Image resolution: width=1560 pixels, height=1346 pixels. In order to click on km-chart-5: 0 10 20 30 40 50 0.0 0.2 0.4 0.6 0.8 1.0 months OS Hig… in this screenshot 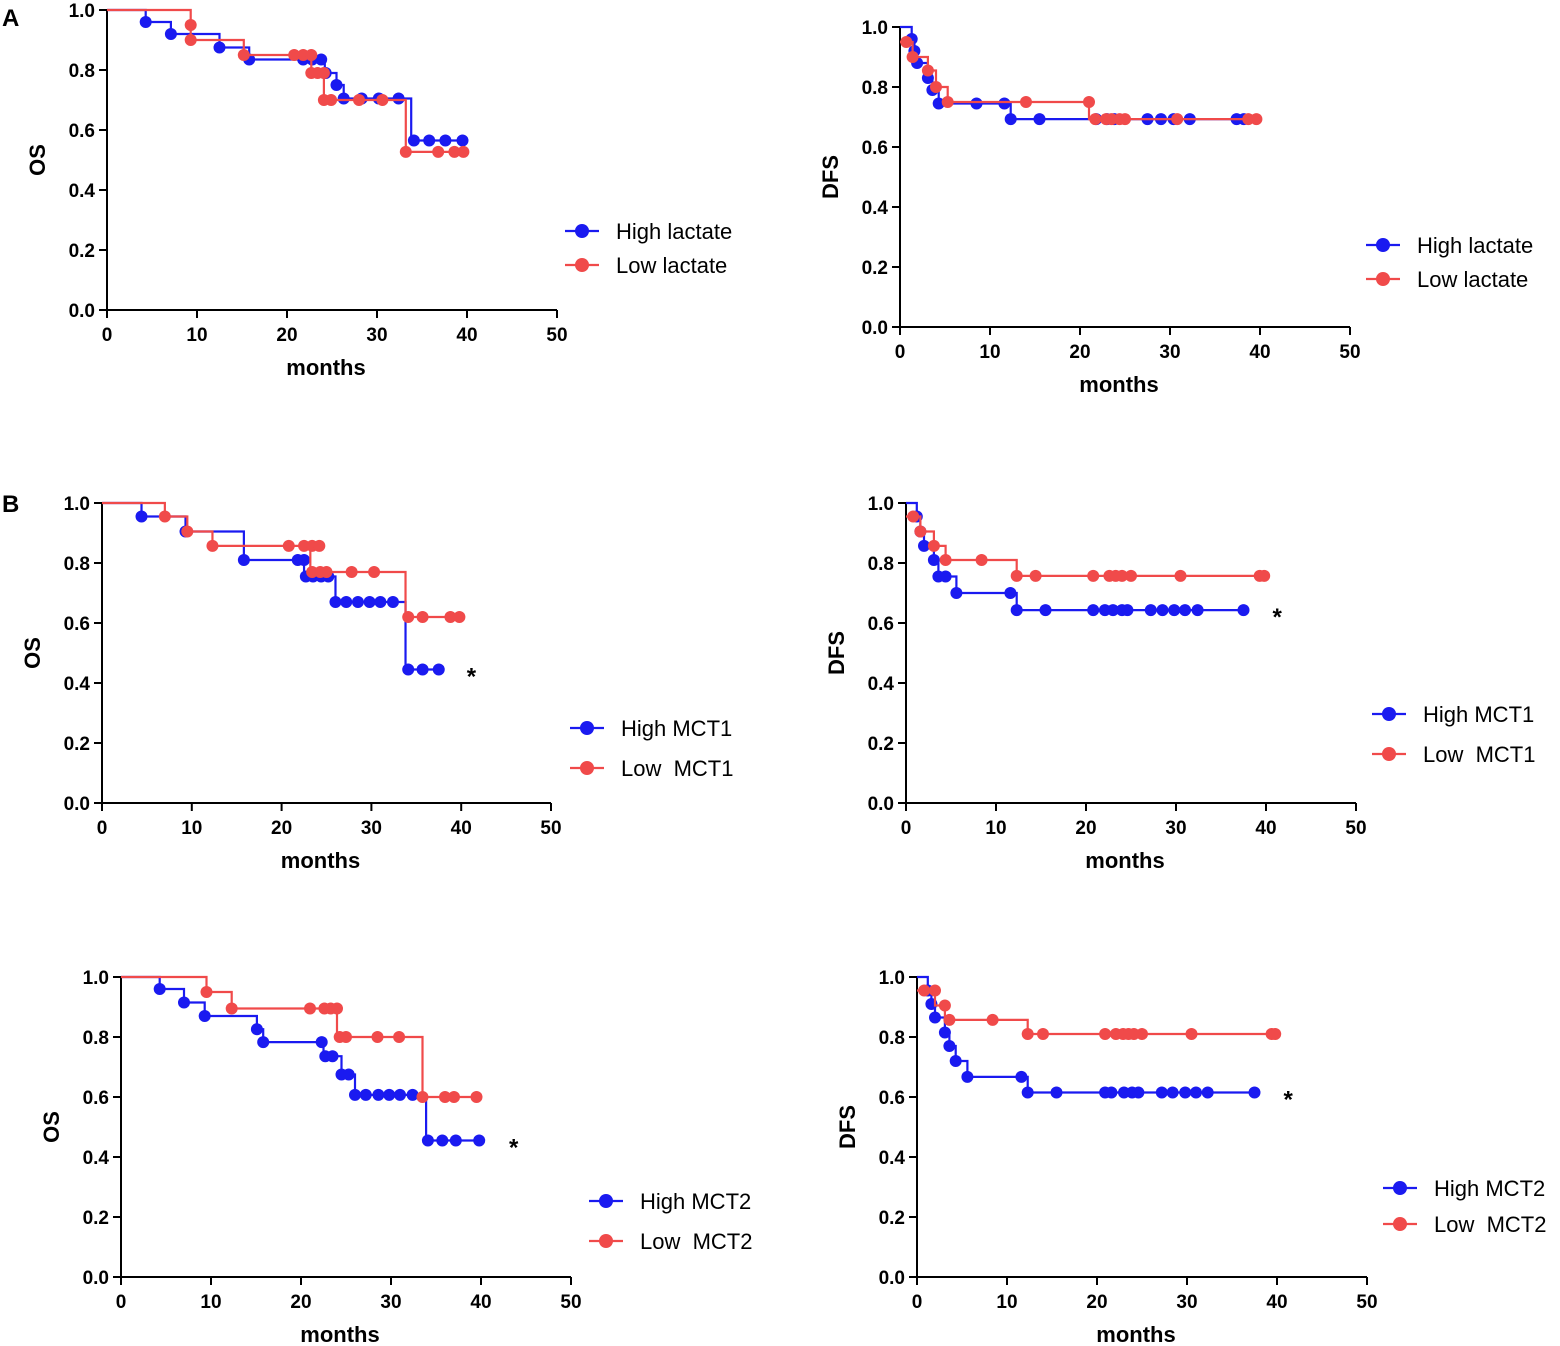, I will do `click(395, 1157)`.